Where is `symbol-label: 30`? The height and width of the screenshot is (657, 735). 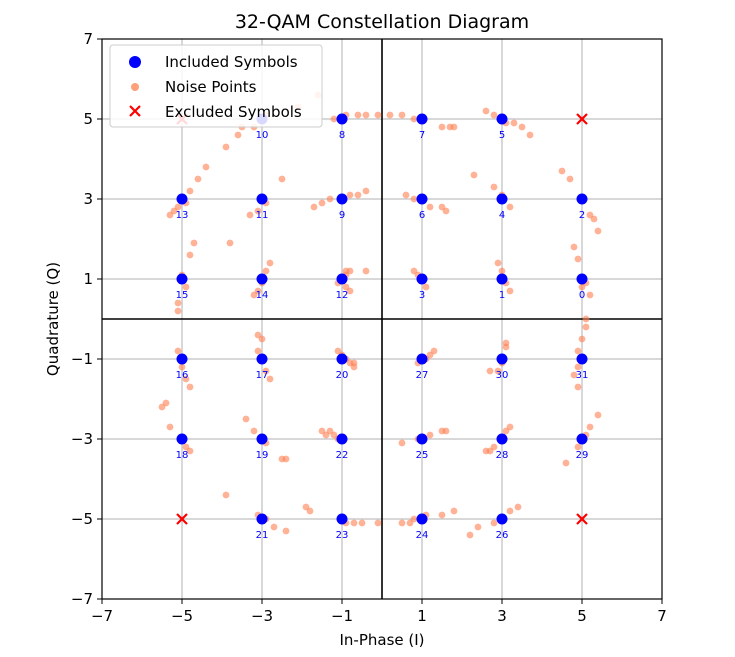
symbol-label: 30 is located at coordinates (502, 375).